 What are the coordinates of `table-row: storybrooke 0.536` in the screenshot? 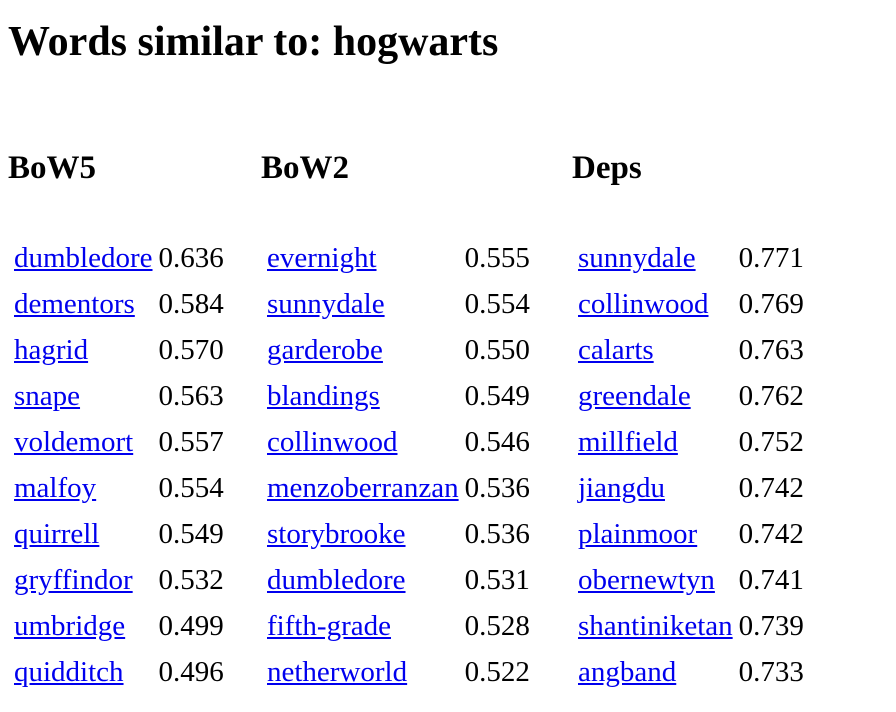 It's located at (398, 534).